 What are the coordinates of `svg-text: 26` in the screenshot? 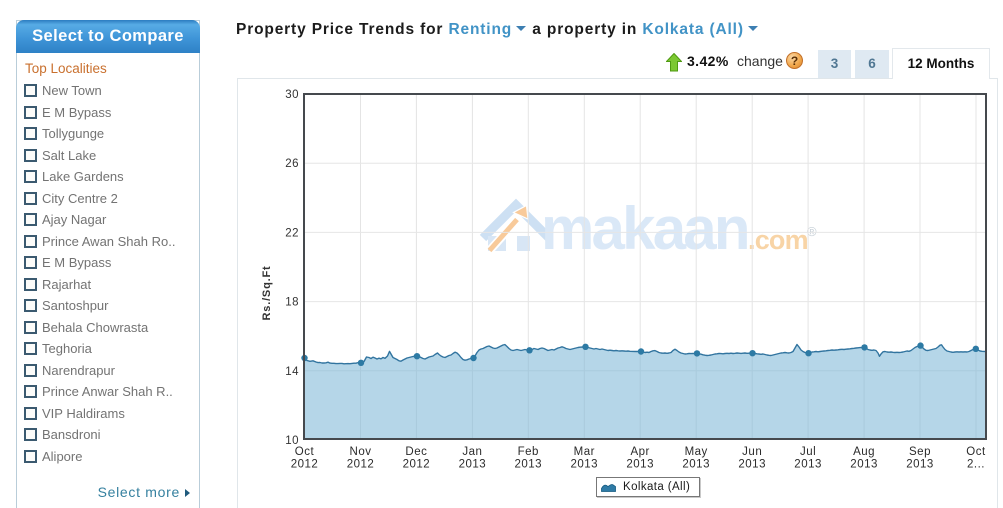 It's located at (292, 164).